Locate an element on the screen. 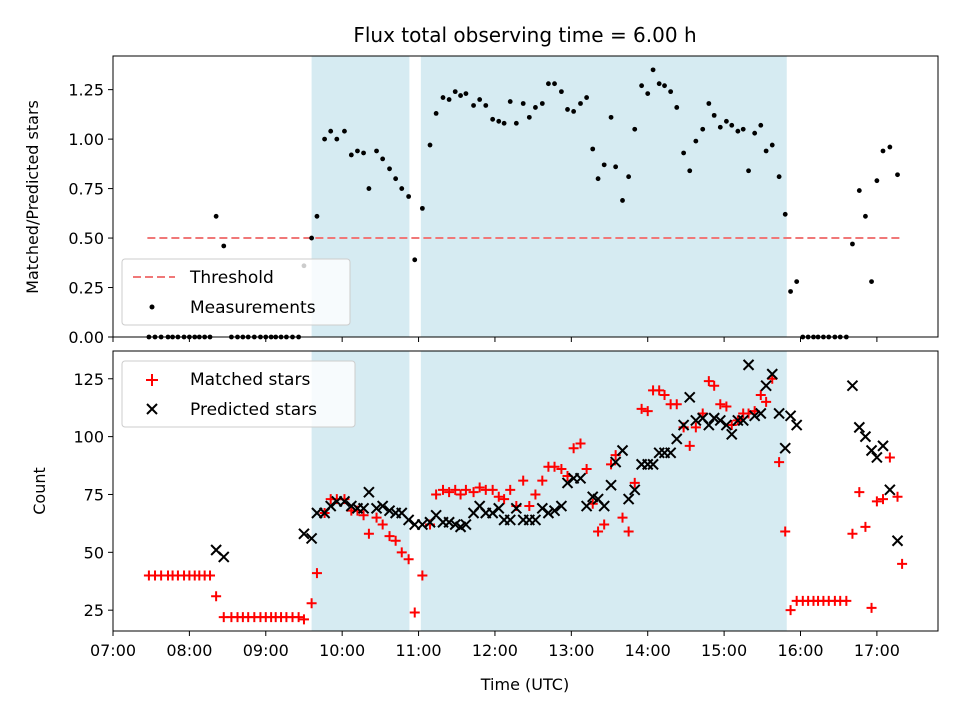 The height and width of the screenshot is (720, 960). bottom-legend-box is located at coordinates (238, 394).